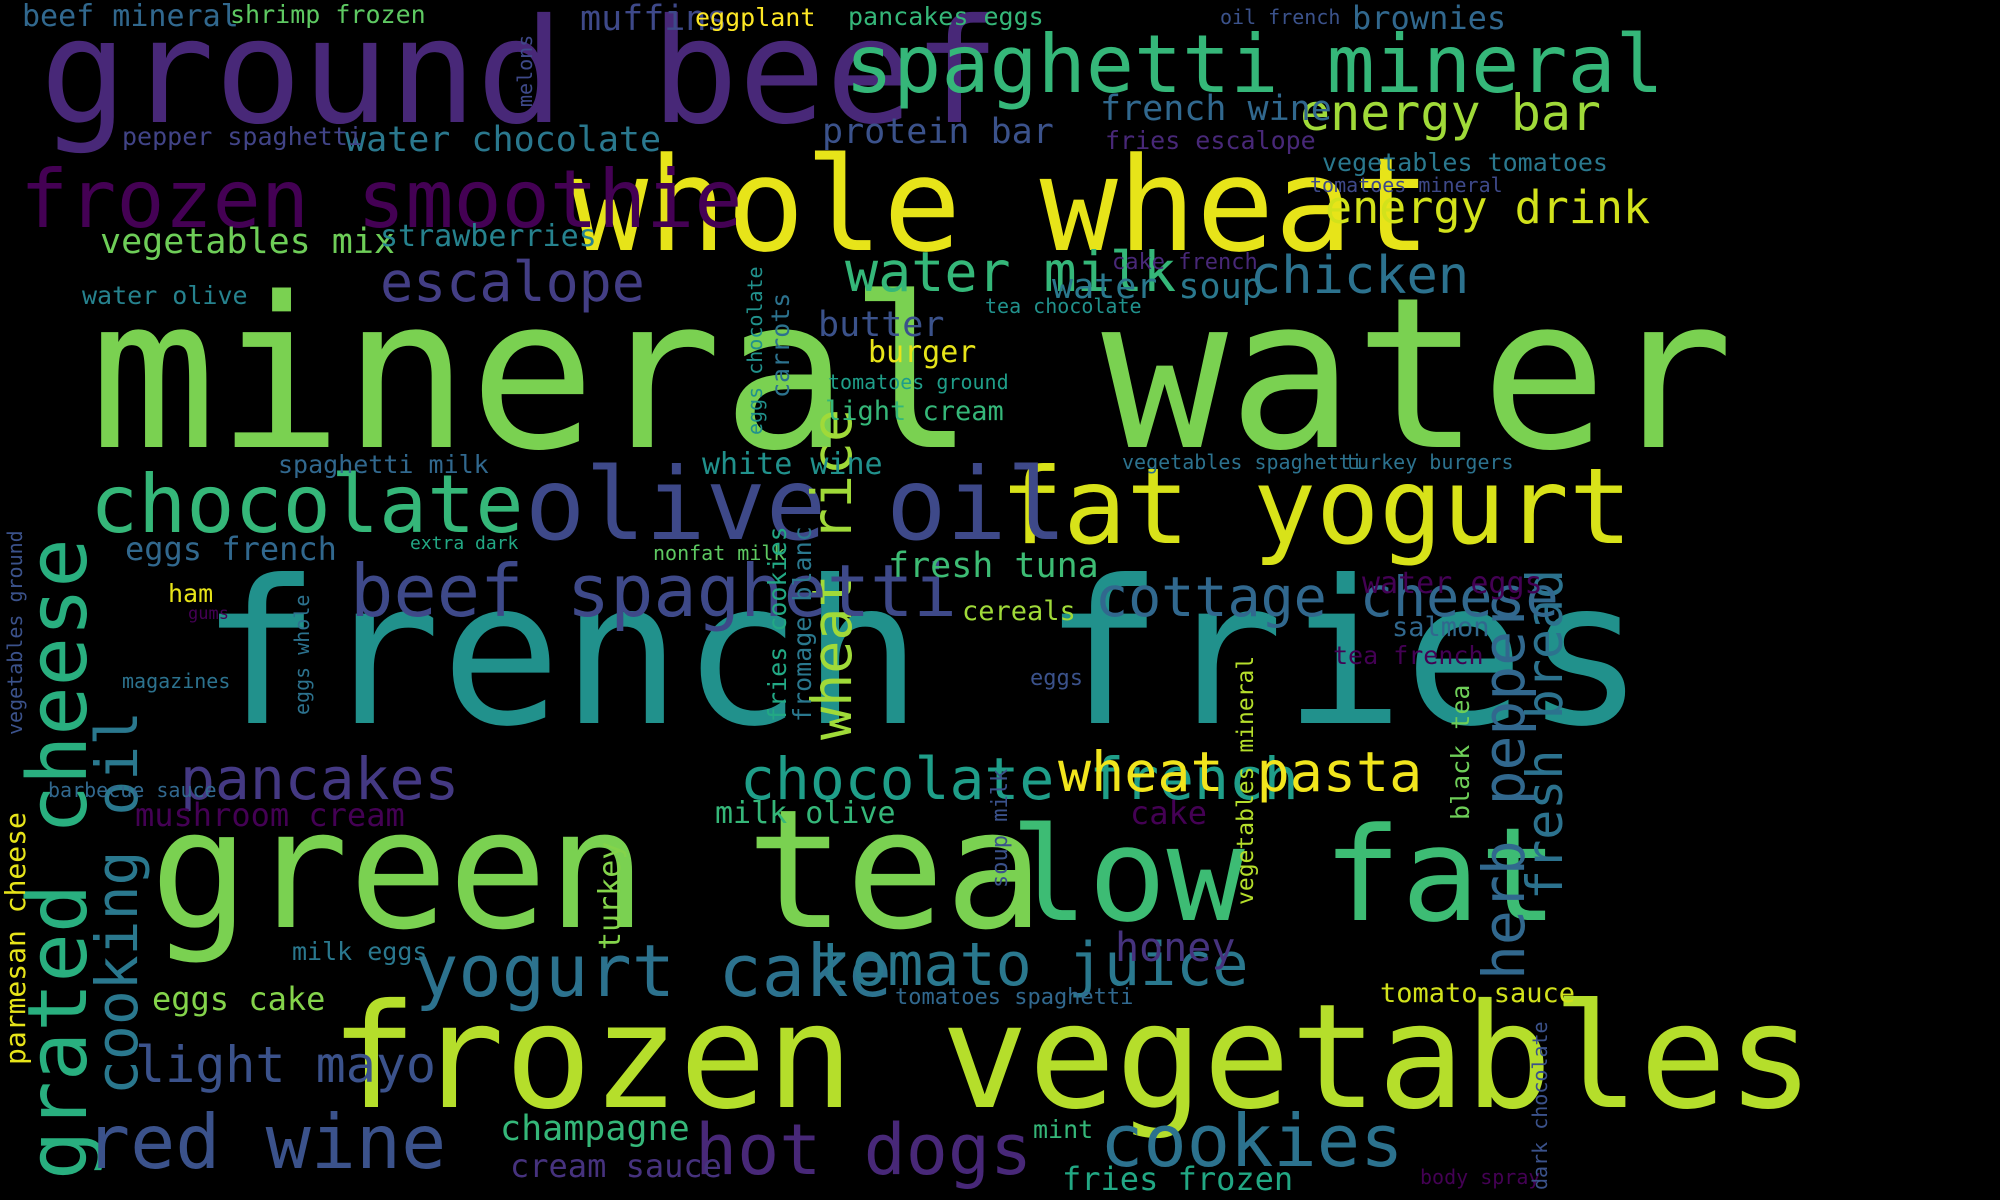 The height and width of the screenshot is (1200, 2000). Describe the element at coordinates (1178, 1179) in the screenshot. I see `word-fries-frozen: fries frozen` at that location.